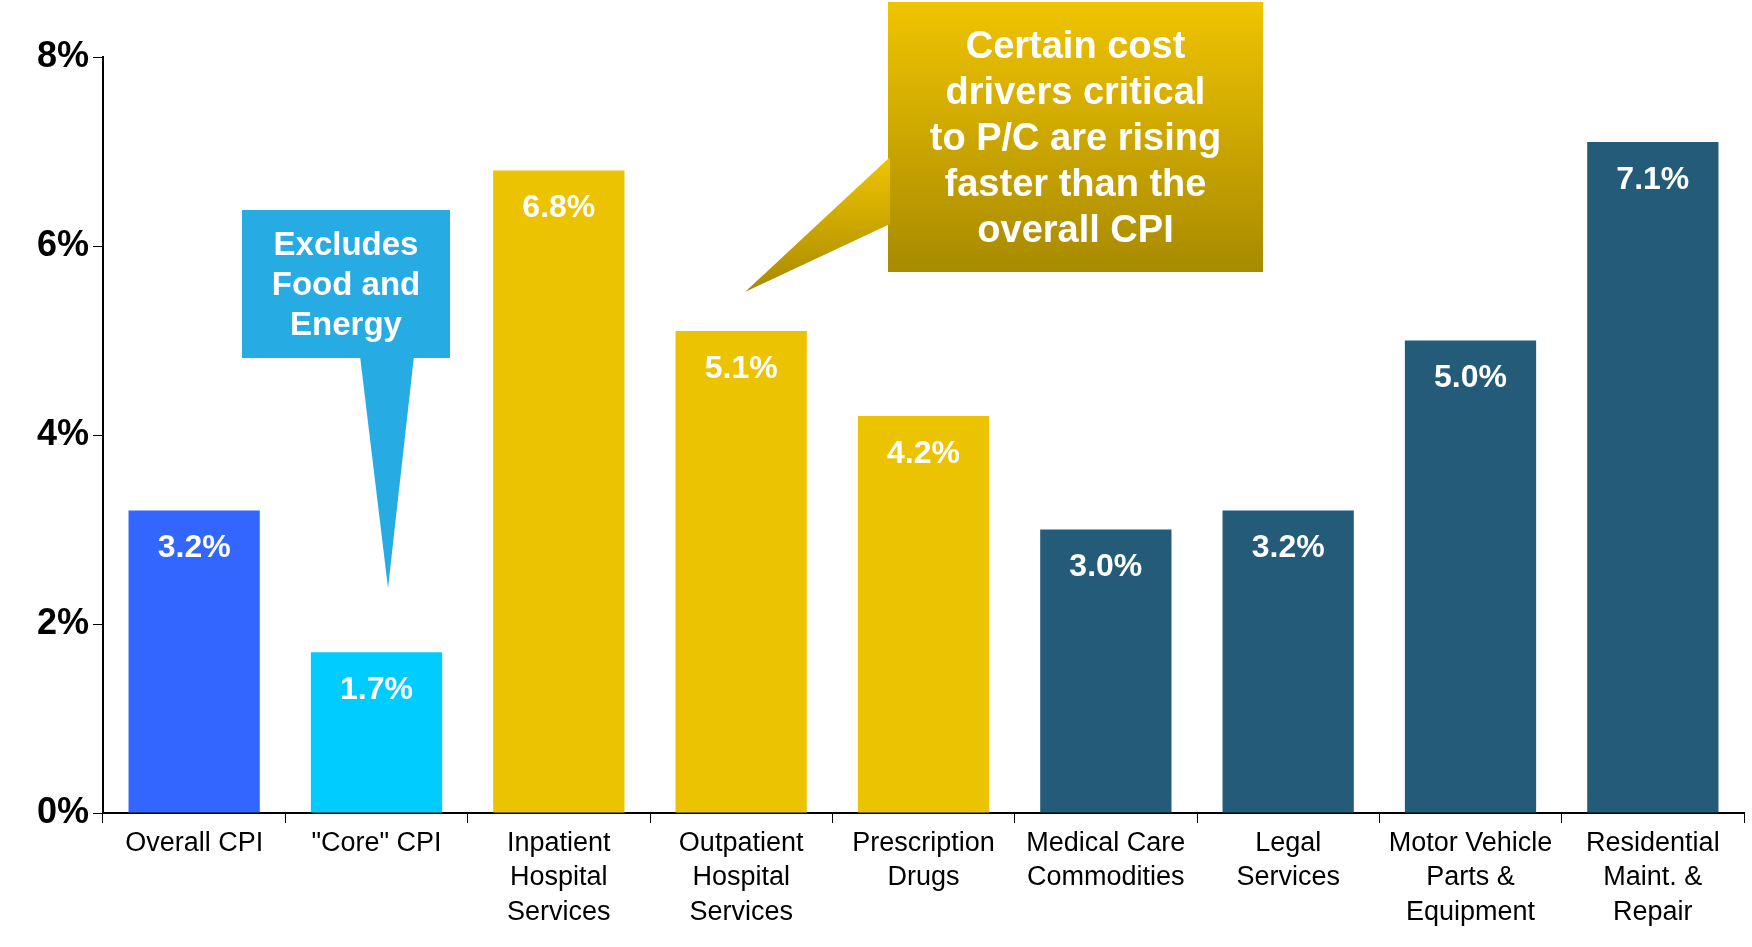 The width and height of the screenshot is (1752, 947). Describe the element at coordinates (62, 621) in the screenshot. I see `y-tick-label: 2%` at that location.